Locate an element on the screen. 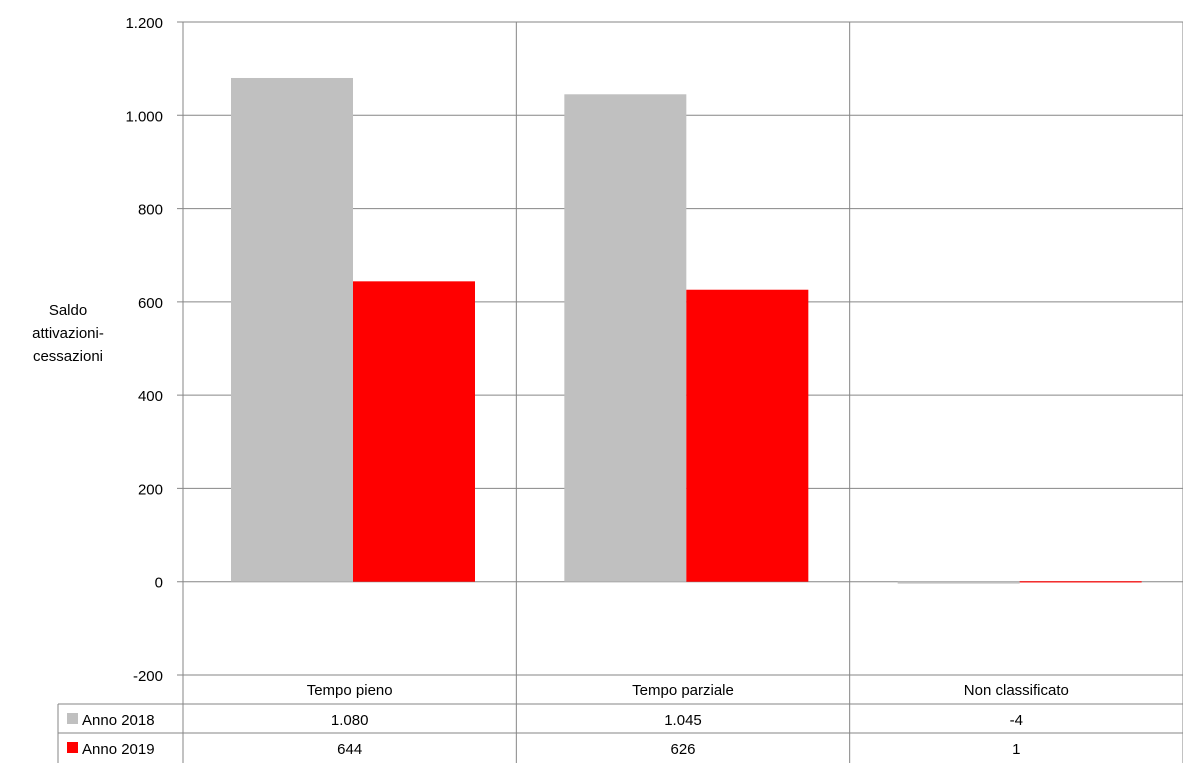 This screenshot has height=763, width=1183. y-tick-label: 0 is located at coordinates (159, 583).